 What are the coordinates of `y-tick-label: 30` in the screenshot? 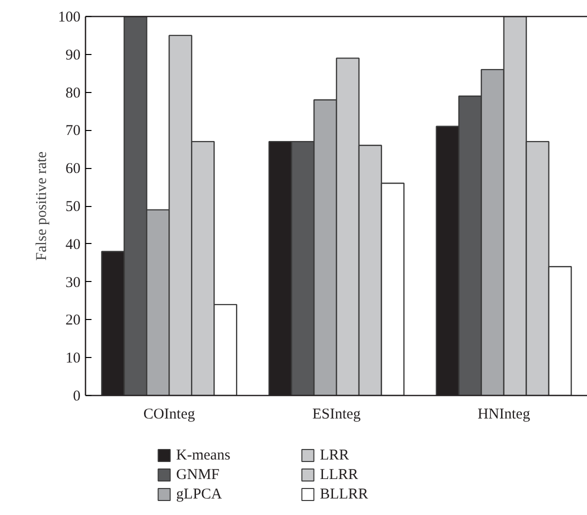 It's located at (73, 282).